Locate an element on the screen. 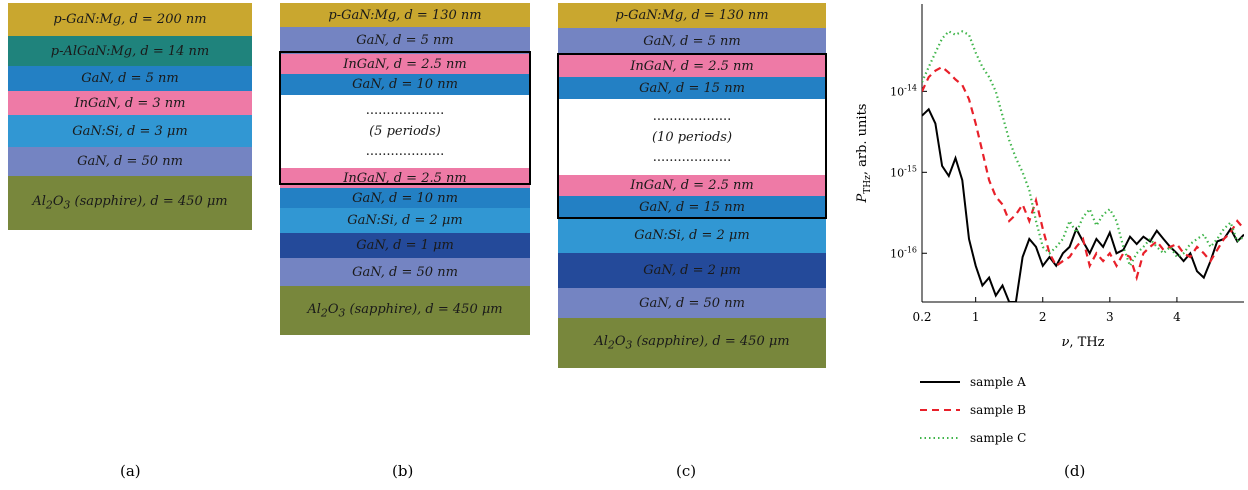 The height and width of the screenshot is (490, 1248). layer: p-AlGaN:Mg, d = 14 nm is located at coordinates (130, 51).